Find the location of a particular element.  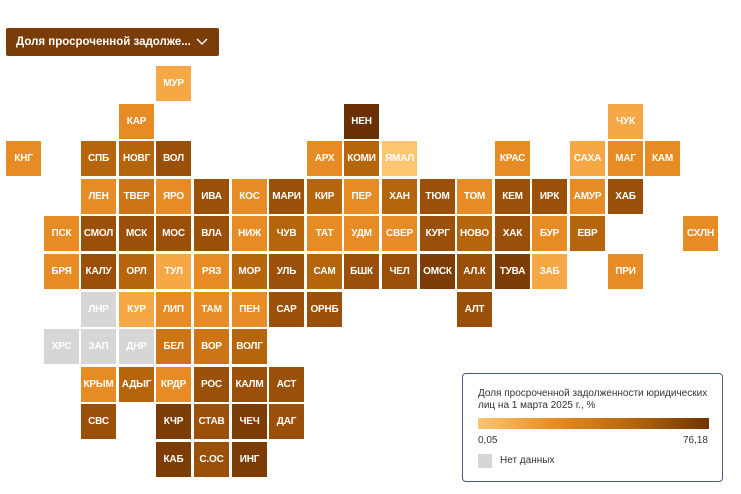

region-tile: С.ОС is located at coordinates (211, 459).